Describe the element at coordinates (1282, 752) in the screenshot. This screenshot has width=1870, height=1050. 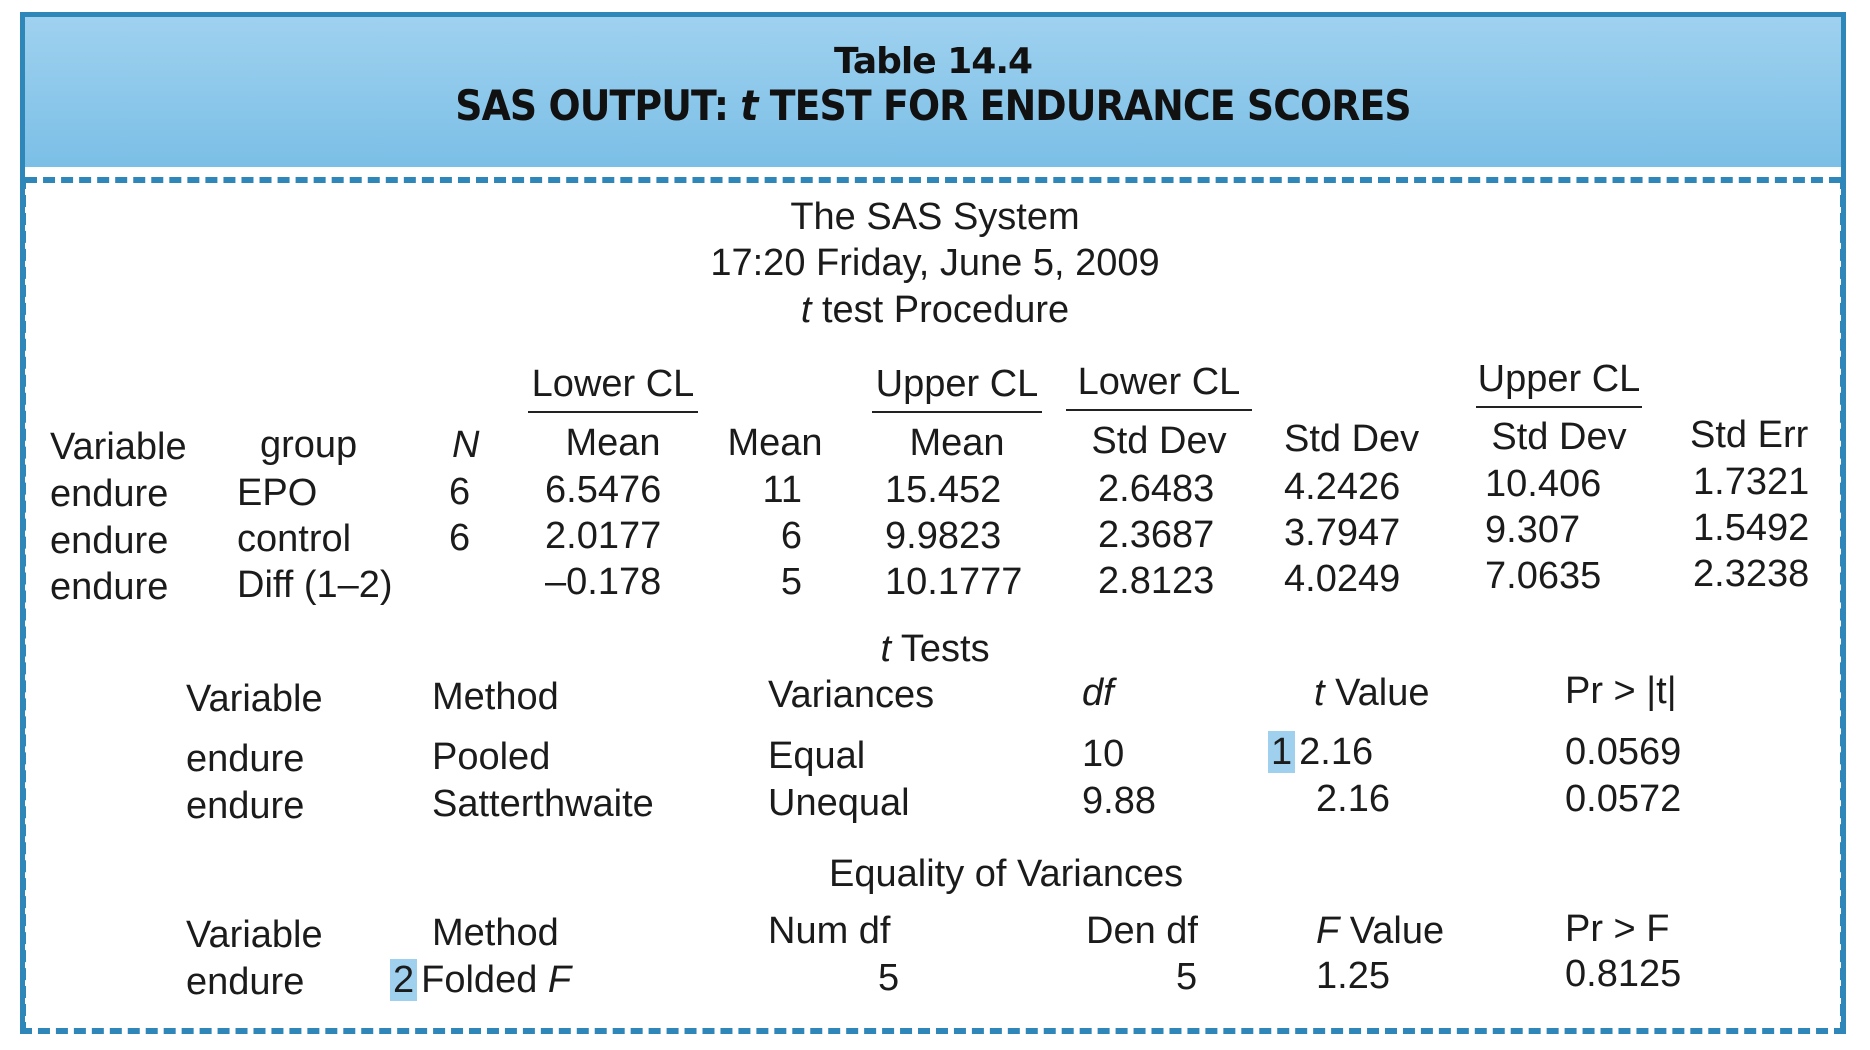
I see `note-marker-1: 1` at that location.